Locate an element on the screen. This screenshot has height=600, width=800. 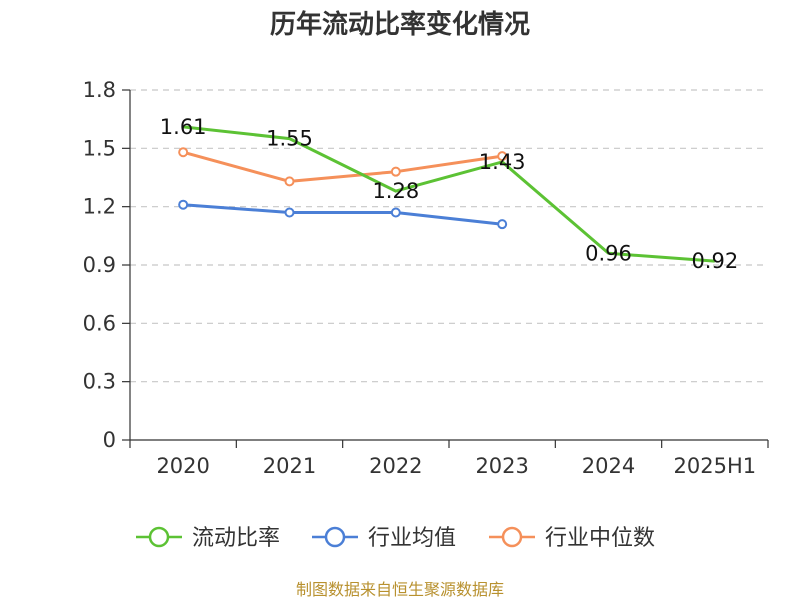
x-tick-label: 2020 is located at coordinates (182, 466).